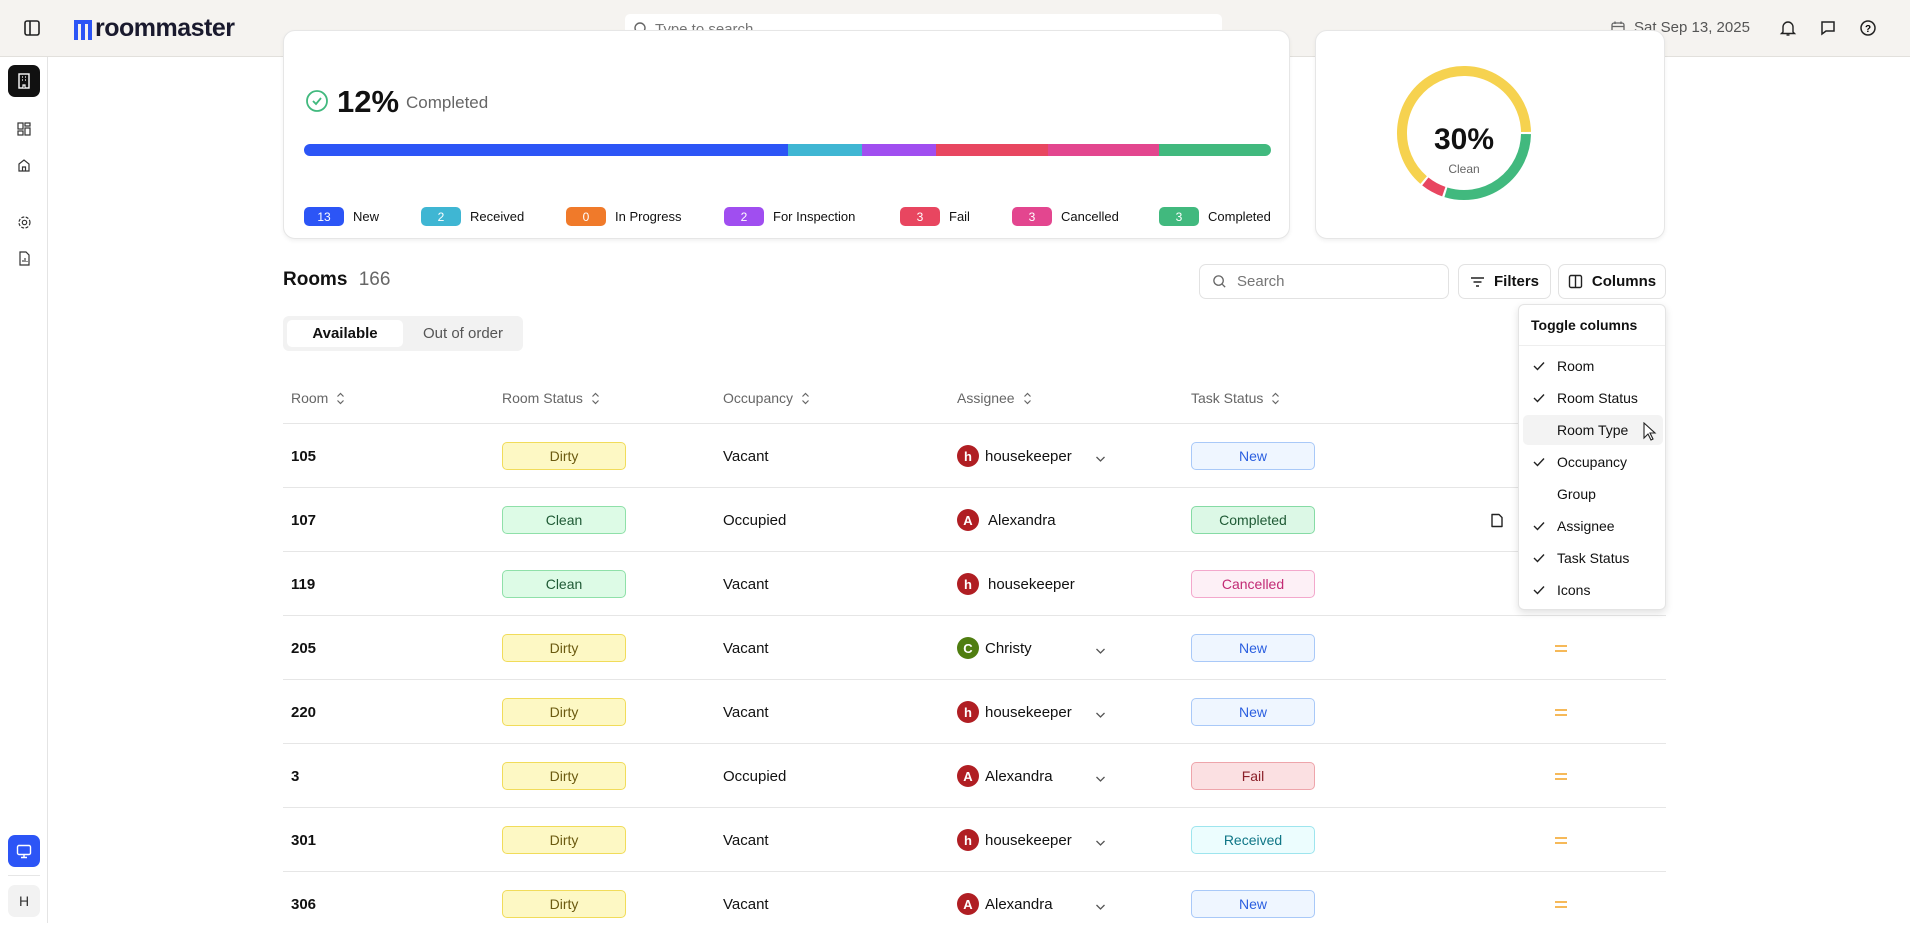  I want to click on column-header-assignee: Assignee, so click(994, 398).